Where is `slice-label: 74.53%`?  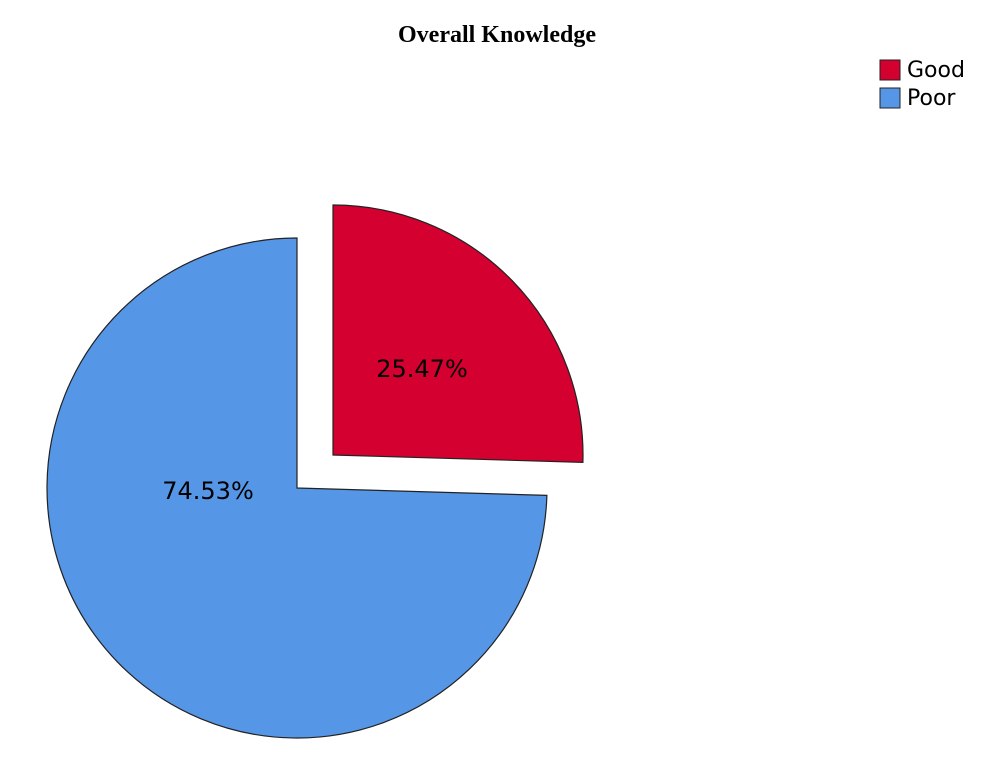
slice-label: 74.53% is located at coordinates (208, 491).